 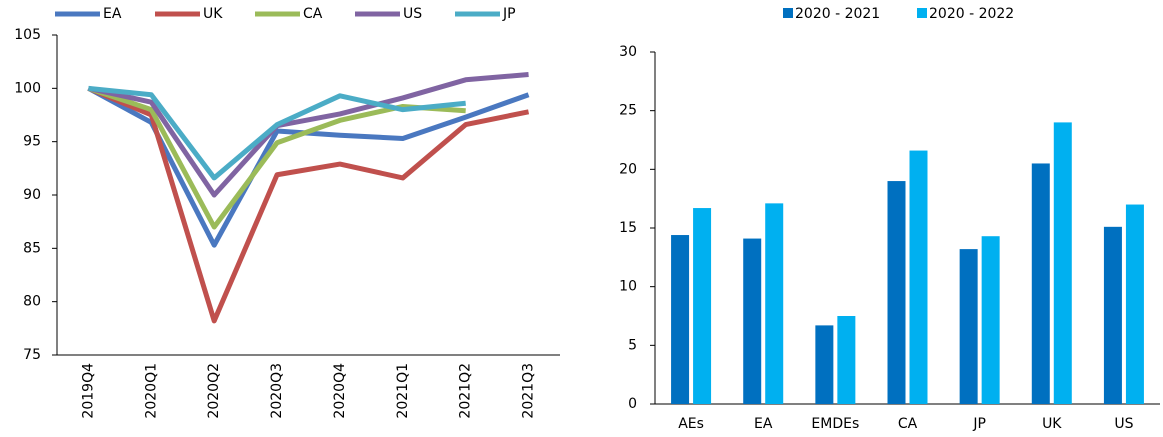 I want to click on x-tick-label: 2020Q1, so click(x=151, y=391).